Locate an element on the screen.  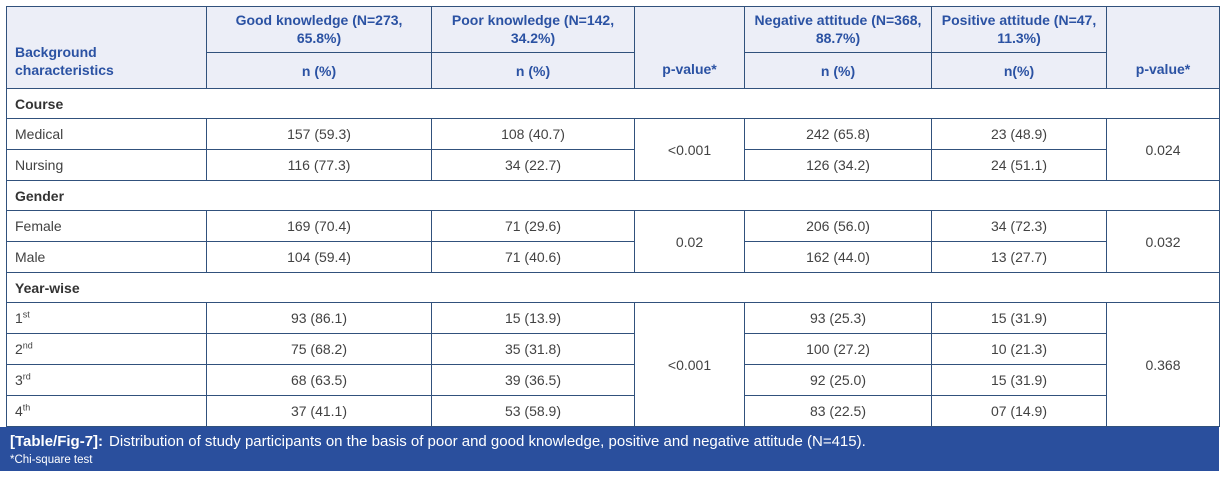
table-cell: 13 (27.7) is located at coordinates (1019, 257).